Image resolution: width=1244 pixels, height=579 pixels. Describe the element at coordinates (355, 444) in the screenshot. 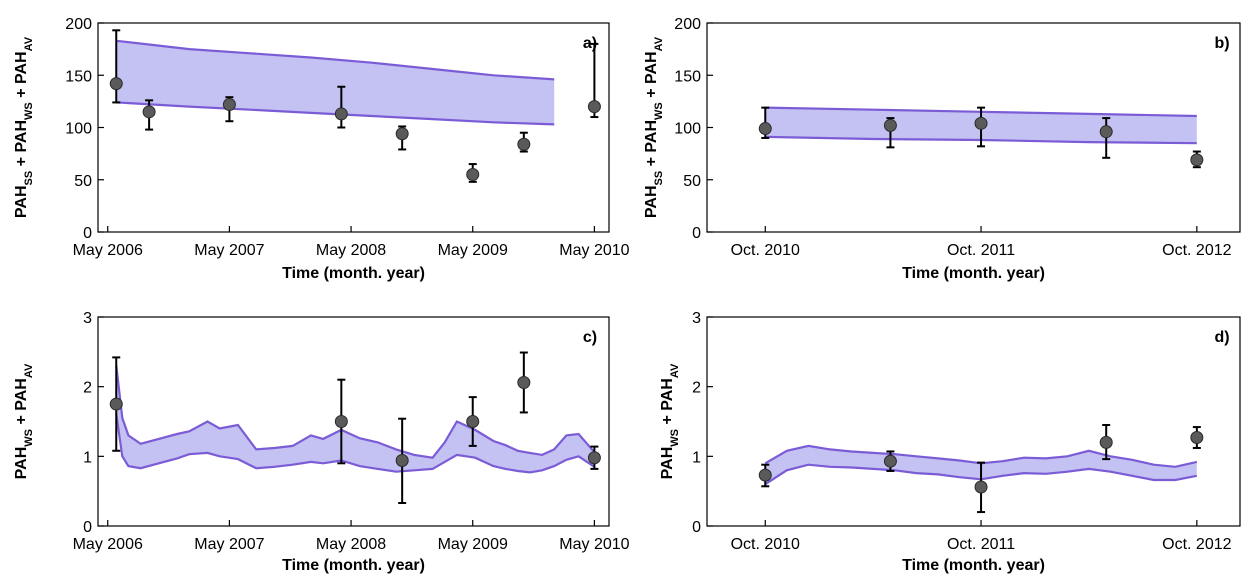

I see `band-lower-line` at that location.